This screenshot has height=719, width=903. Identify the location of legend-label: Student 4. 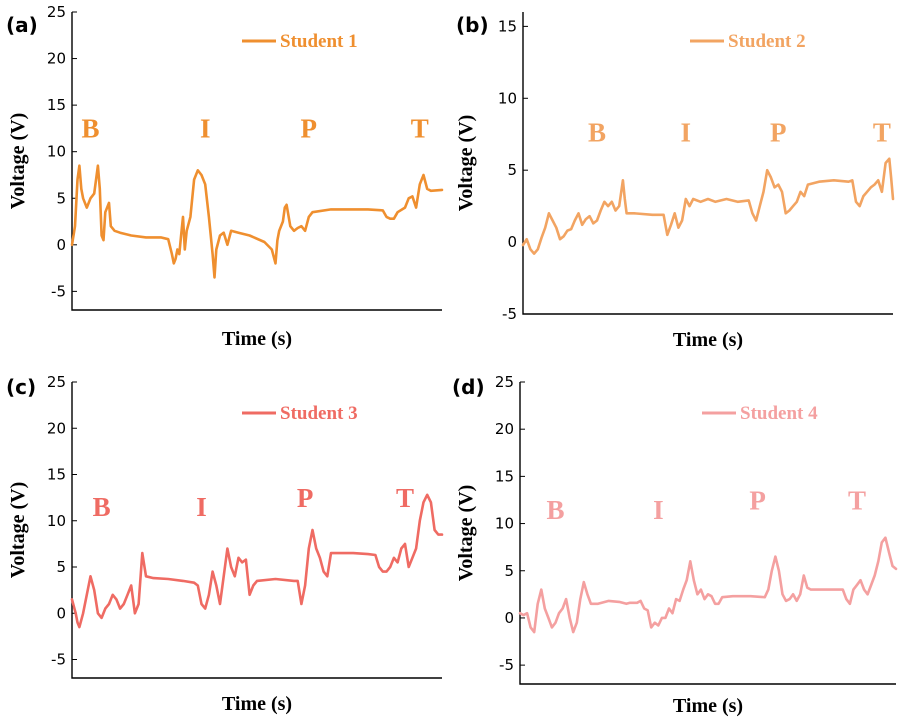
(779, 413).